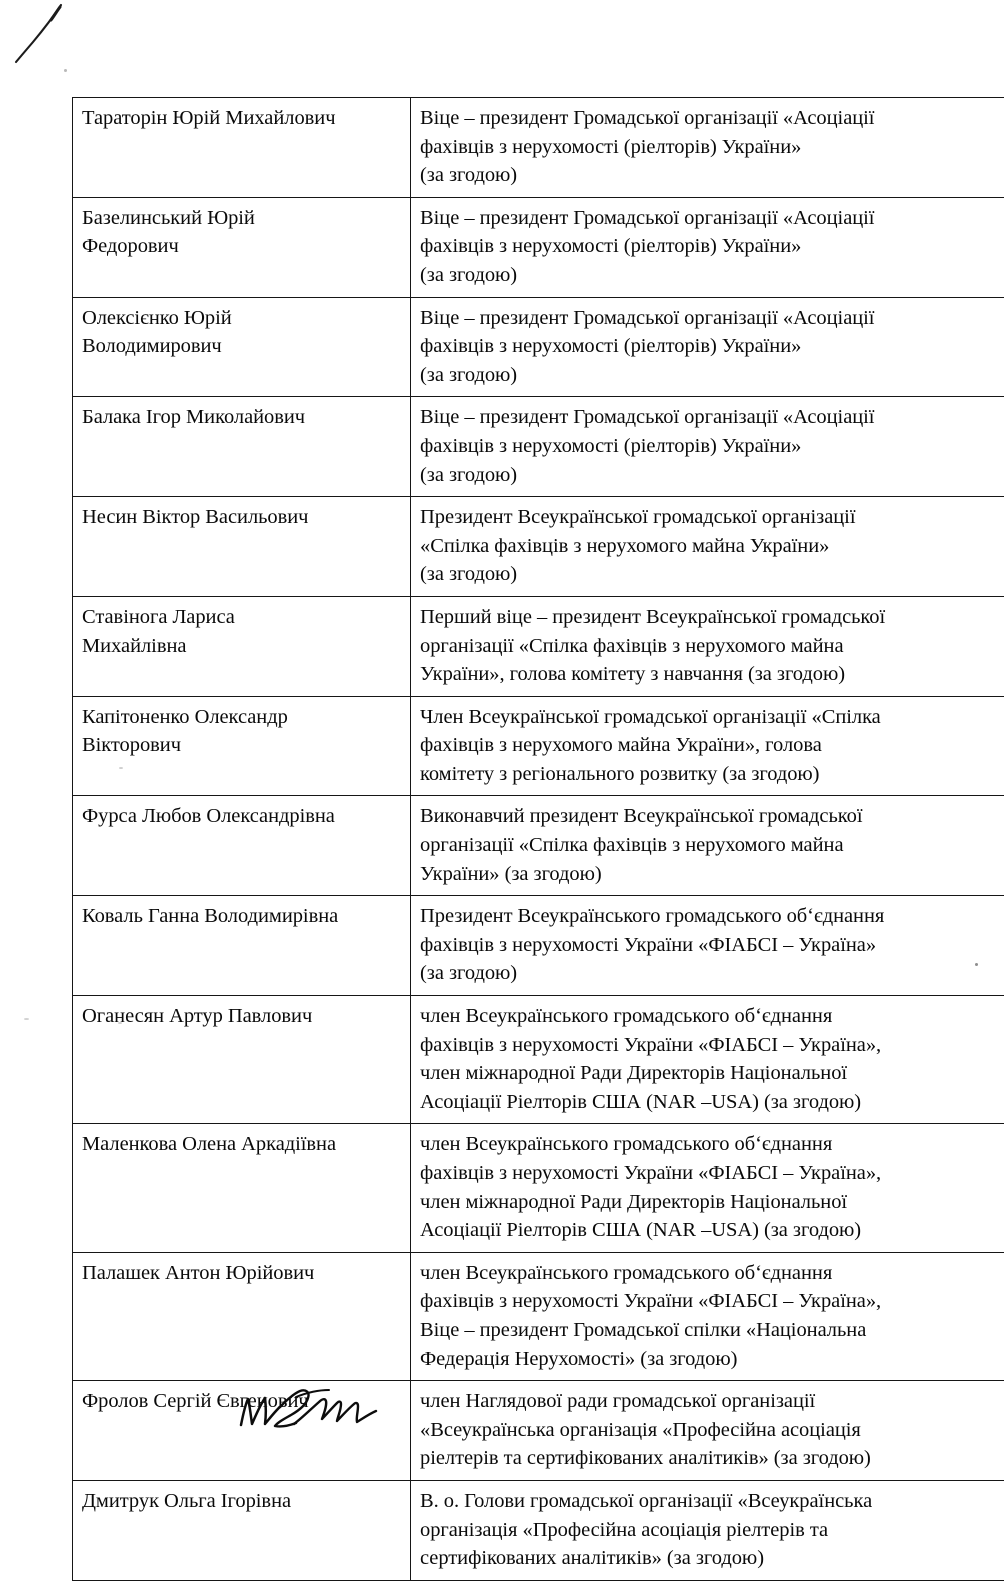  I want to click on name-line: Оганесян Артур Павлович, so click(242, 1016).